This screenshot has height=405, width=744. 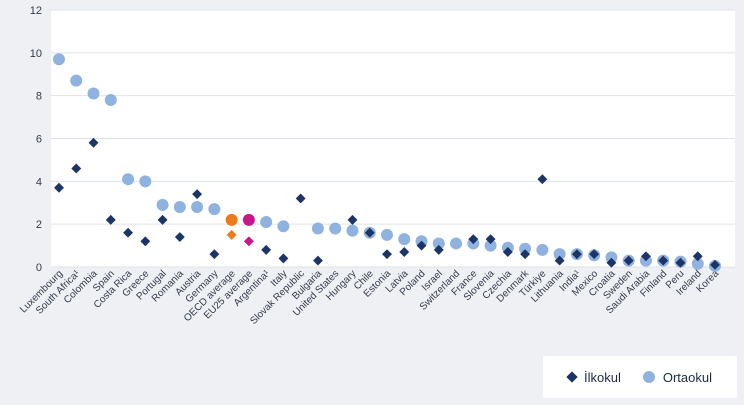 What do you see at coordinates (36, 54) in the screenshot?
I see `y-tick-label: 10` at bounding box center [36, 54].